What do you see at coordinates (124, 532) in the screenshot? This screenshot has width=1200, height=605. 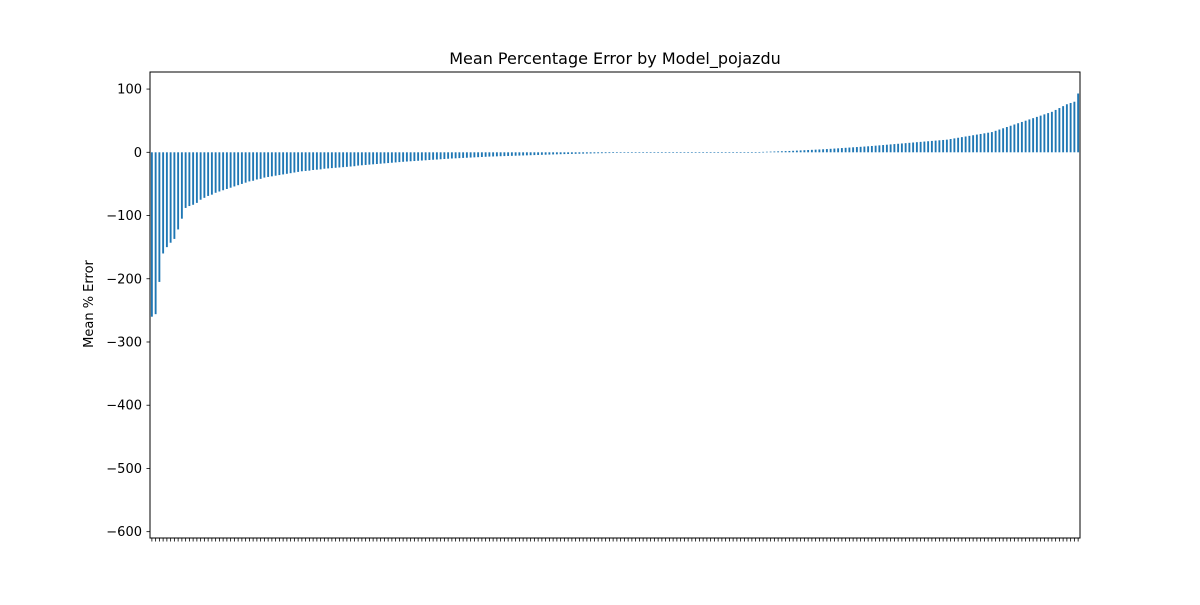 I see `y-tick-label: −600` at bounding box center [124, 532].